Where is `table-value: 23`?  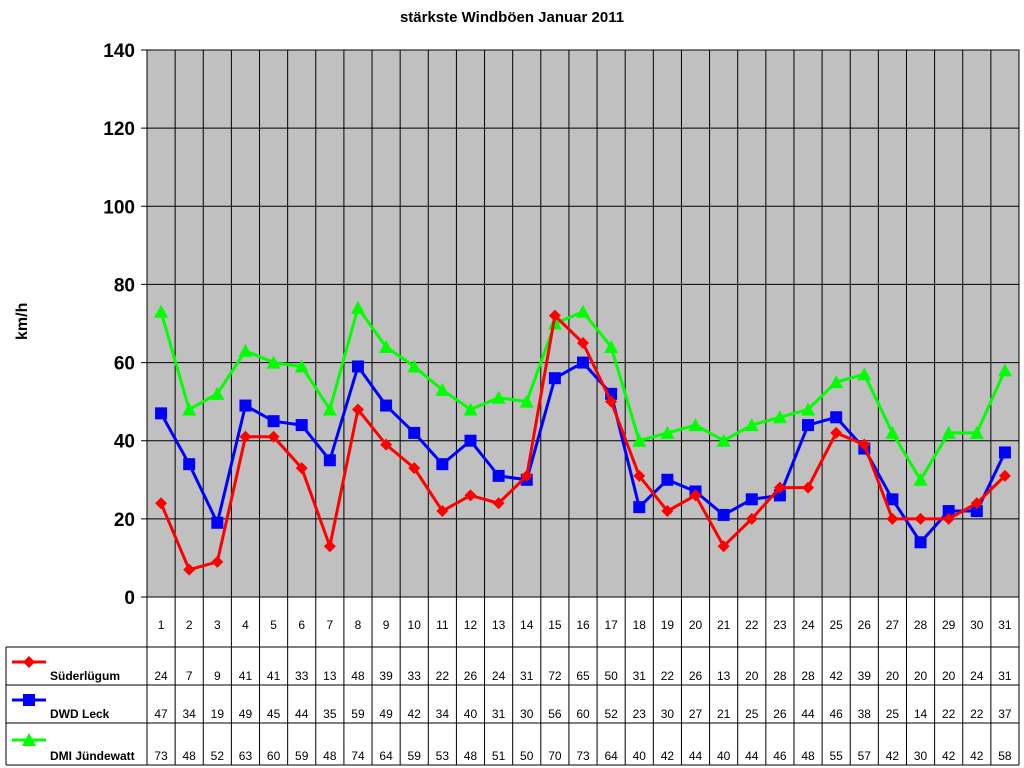 table-value: 23 is located at coordinates (640, 714).